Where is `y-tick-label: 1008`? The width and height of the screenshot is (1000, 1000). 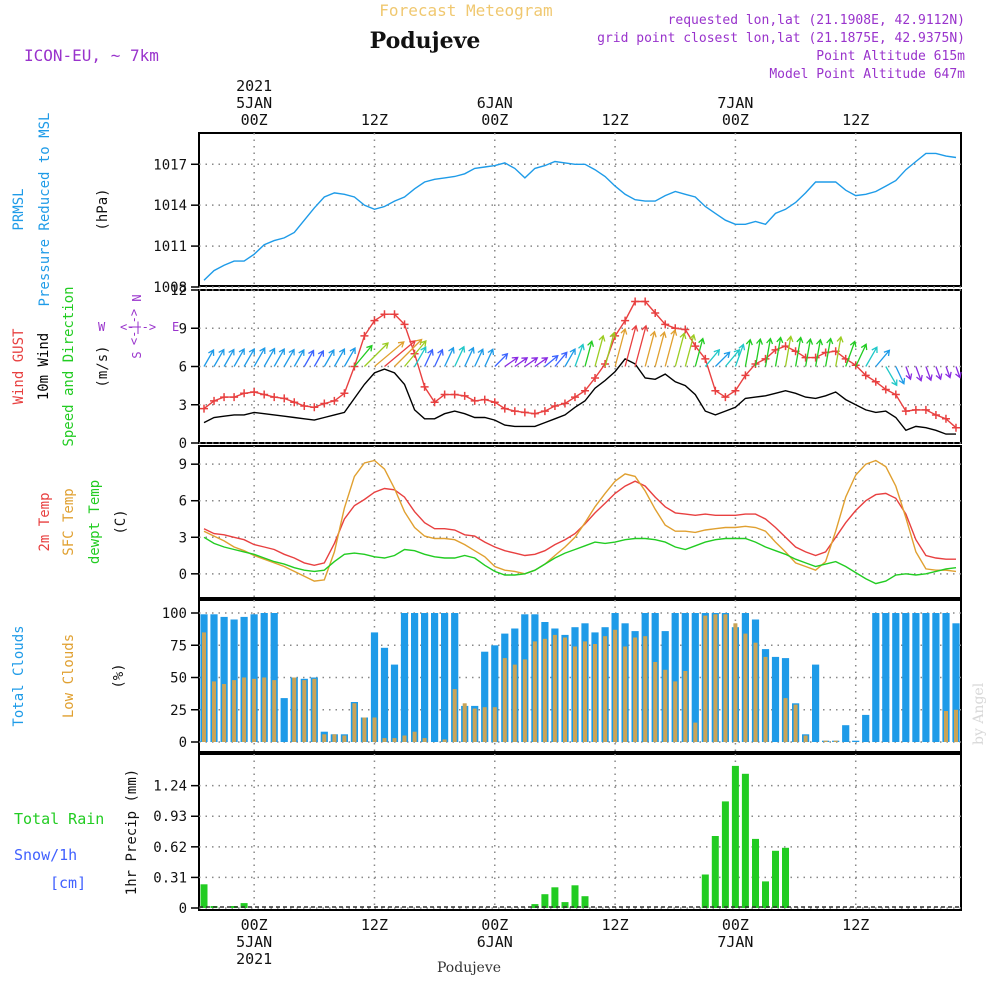 y-tick-label: 1008 is located at coordinates (170, 288).